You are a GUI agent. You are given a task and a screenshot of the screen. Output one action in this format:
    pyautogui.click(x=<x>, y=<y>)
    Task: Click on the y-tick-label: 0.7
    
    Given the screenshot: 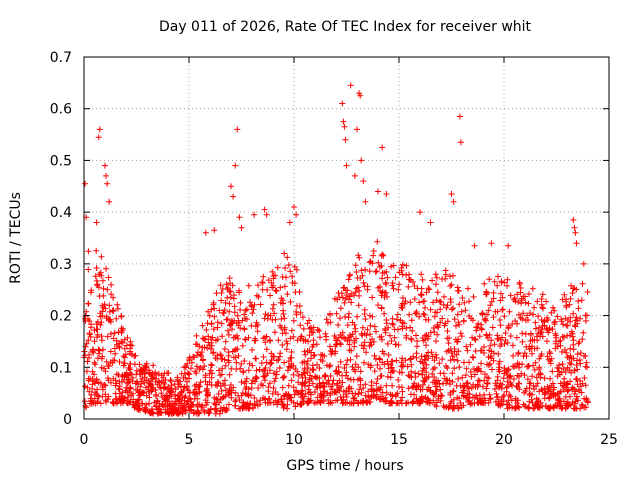 What is the action you would take?
    pyautogui.click(x=61, y=58)
    